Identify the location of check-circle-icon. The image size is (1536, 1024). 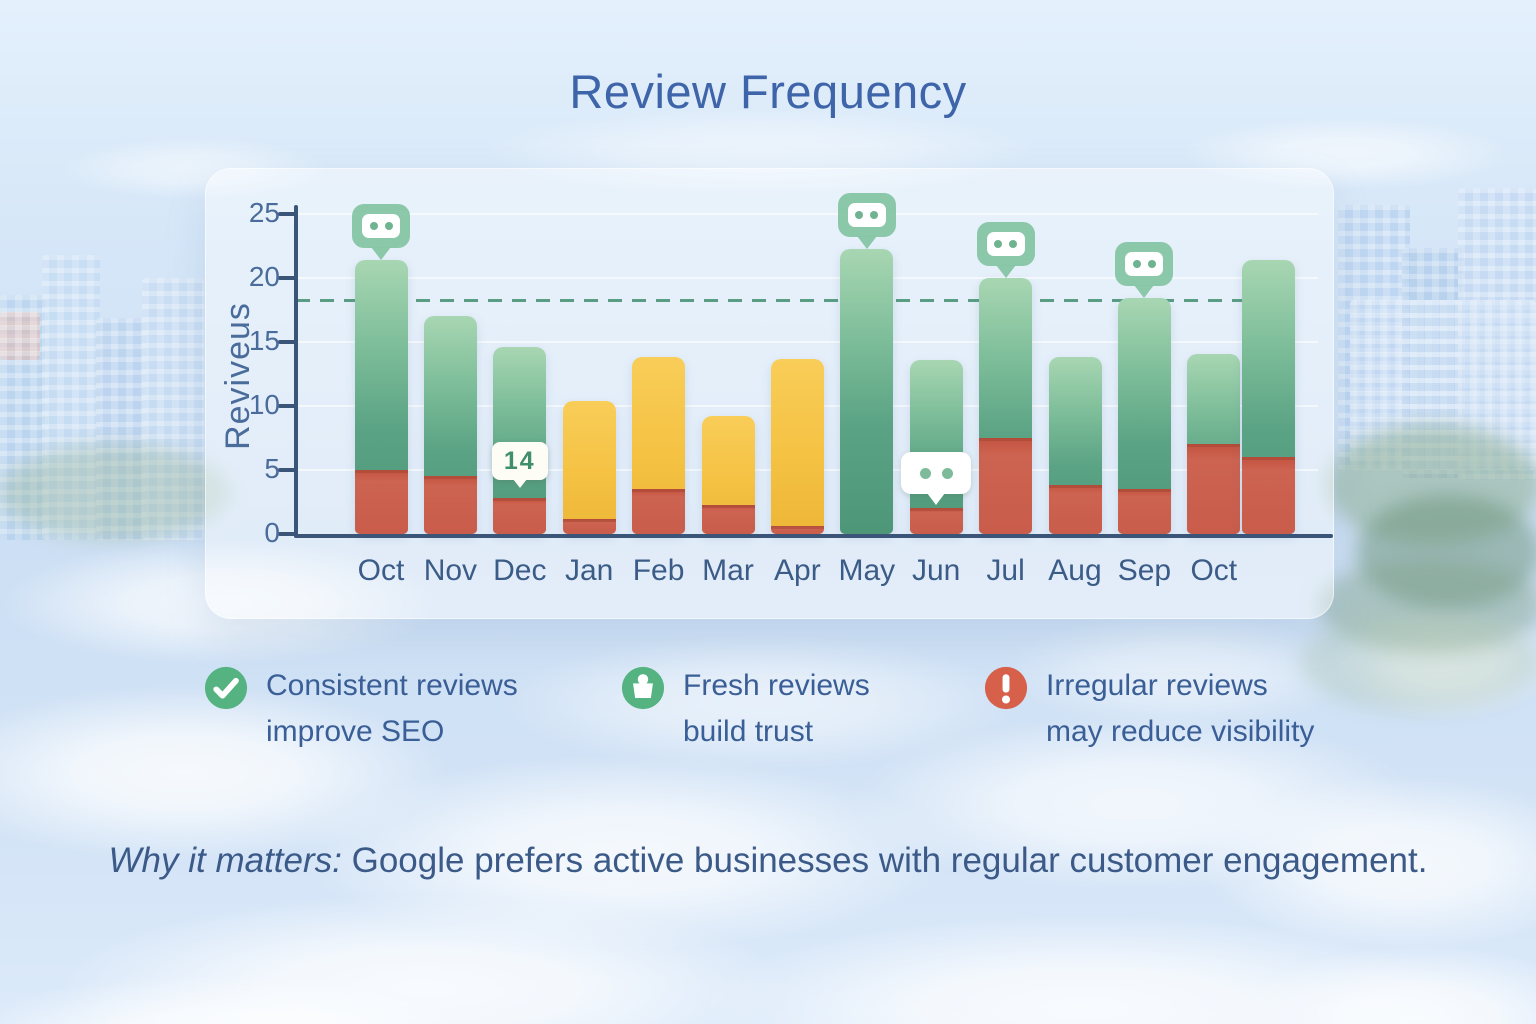
(226, 688).